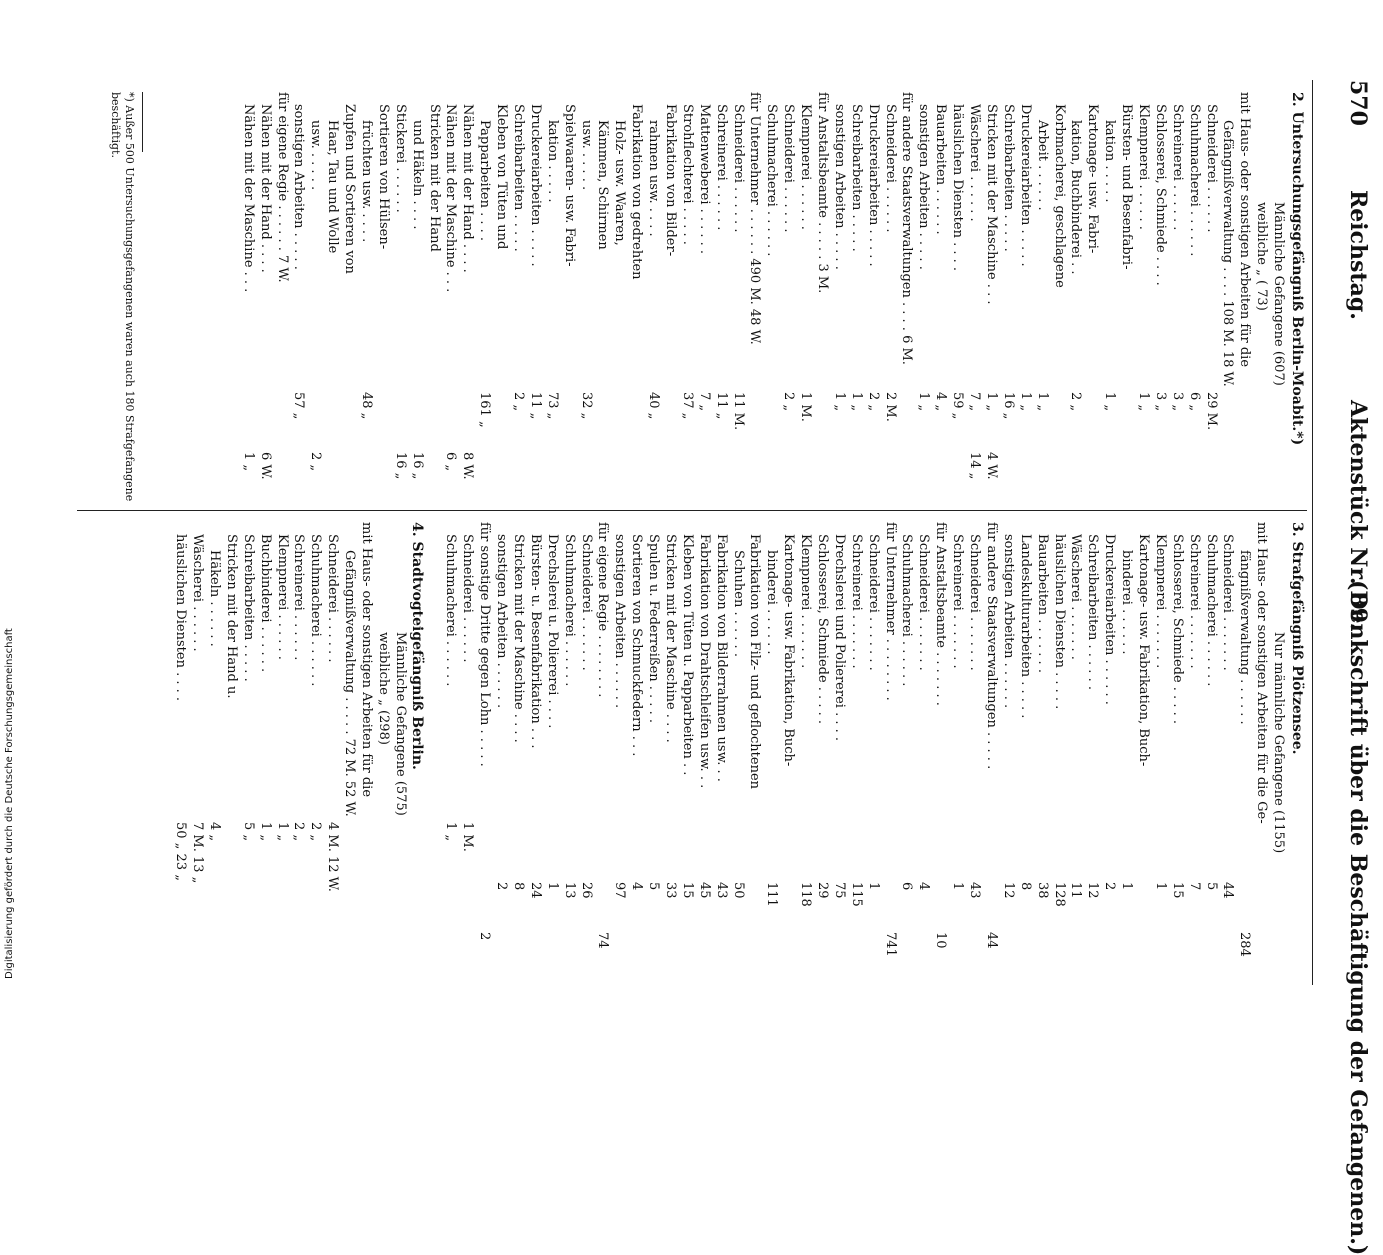 This screenshot has height=1255, width=1383. What do you see at coordinates (1159, 742) in the screenshot?
I see `table-row: Klempnerei . . . . . . . 1` at bounding box center [1159, 742].